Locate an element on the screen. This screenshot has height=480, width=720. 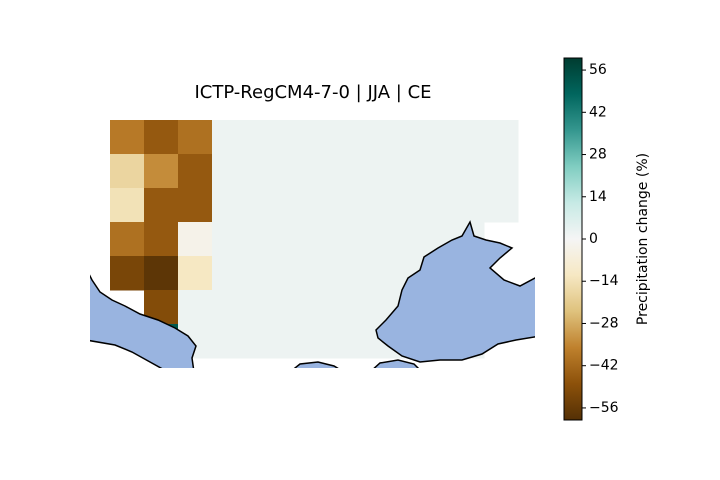
colorbar-tick-label: 56 is located at coordinates (598, 70).